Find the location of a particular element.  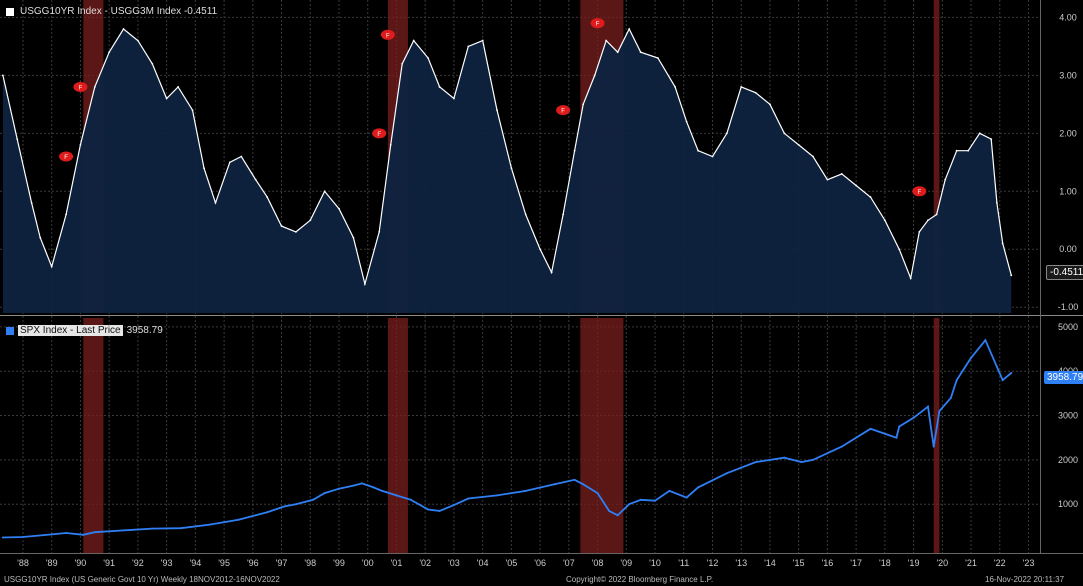

y-tick-label: 2000 is located at coordinates (1068, 460).